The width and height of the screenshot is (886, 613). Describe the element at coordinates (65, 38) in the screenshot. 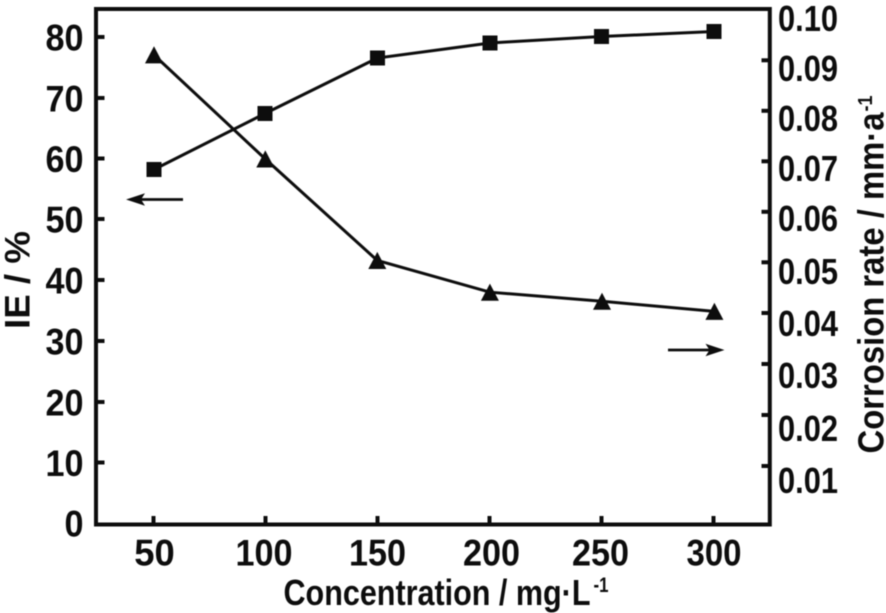

I see `svg-text: 80` at that location.